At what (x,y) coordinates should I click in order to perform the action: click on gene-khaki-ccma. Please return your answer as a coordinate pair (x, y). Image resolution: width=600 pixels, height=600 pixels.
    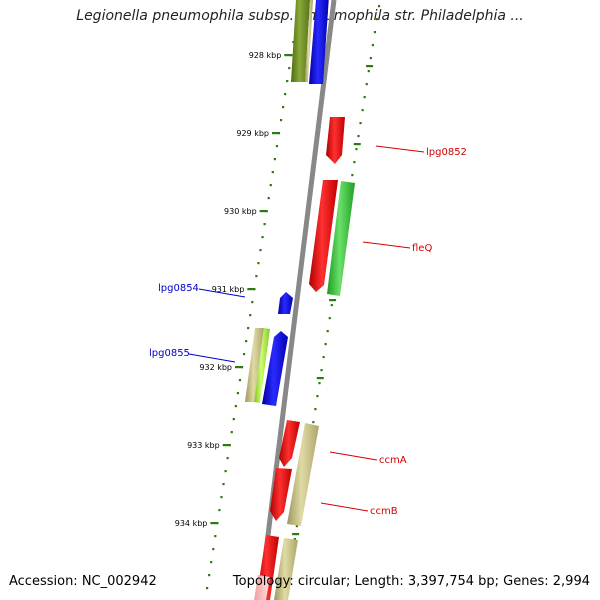
    Looking at the image, I should click on (303, 474).